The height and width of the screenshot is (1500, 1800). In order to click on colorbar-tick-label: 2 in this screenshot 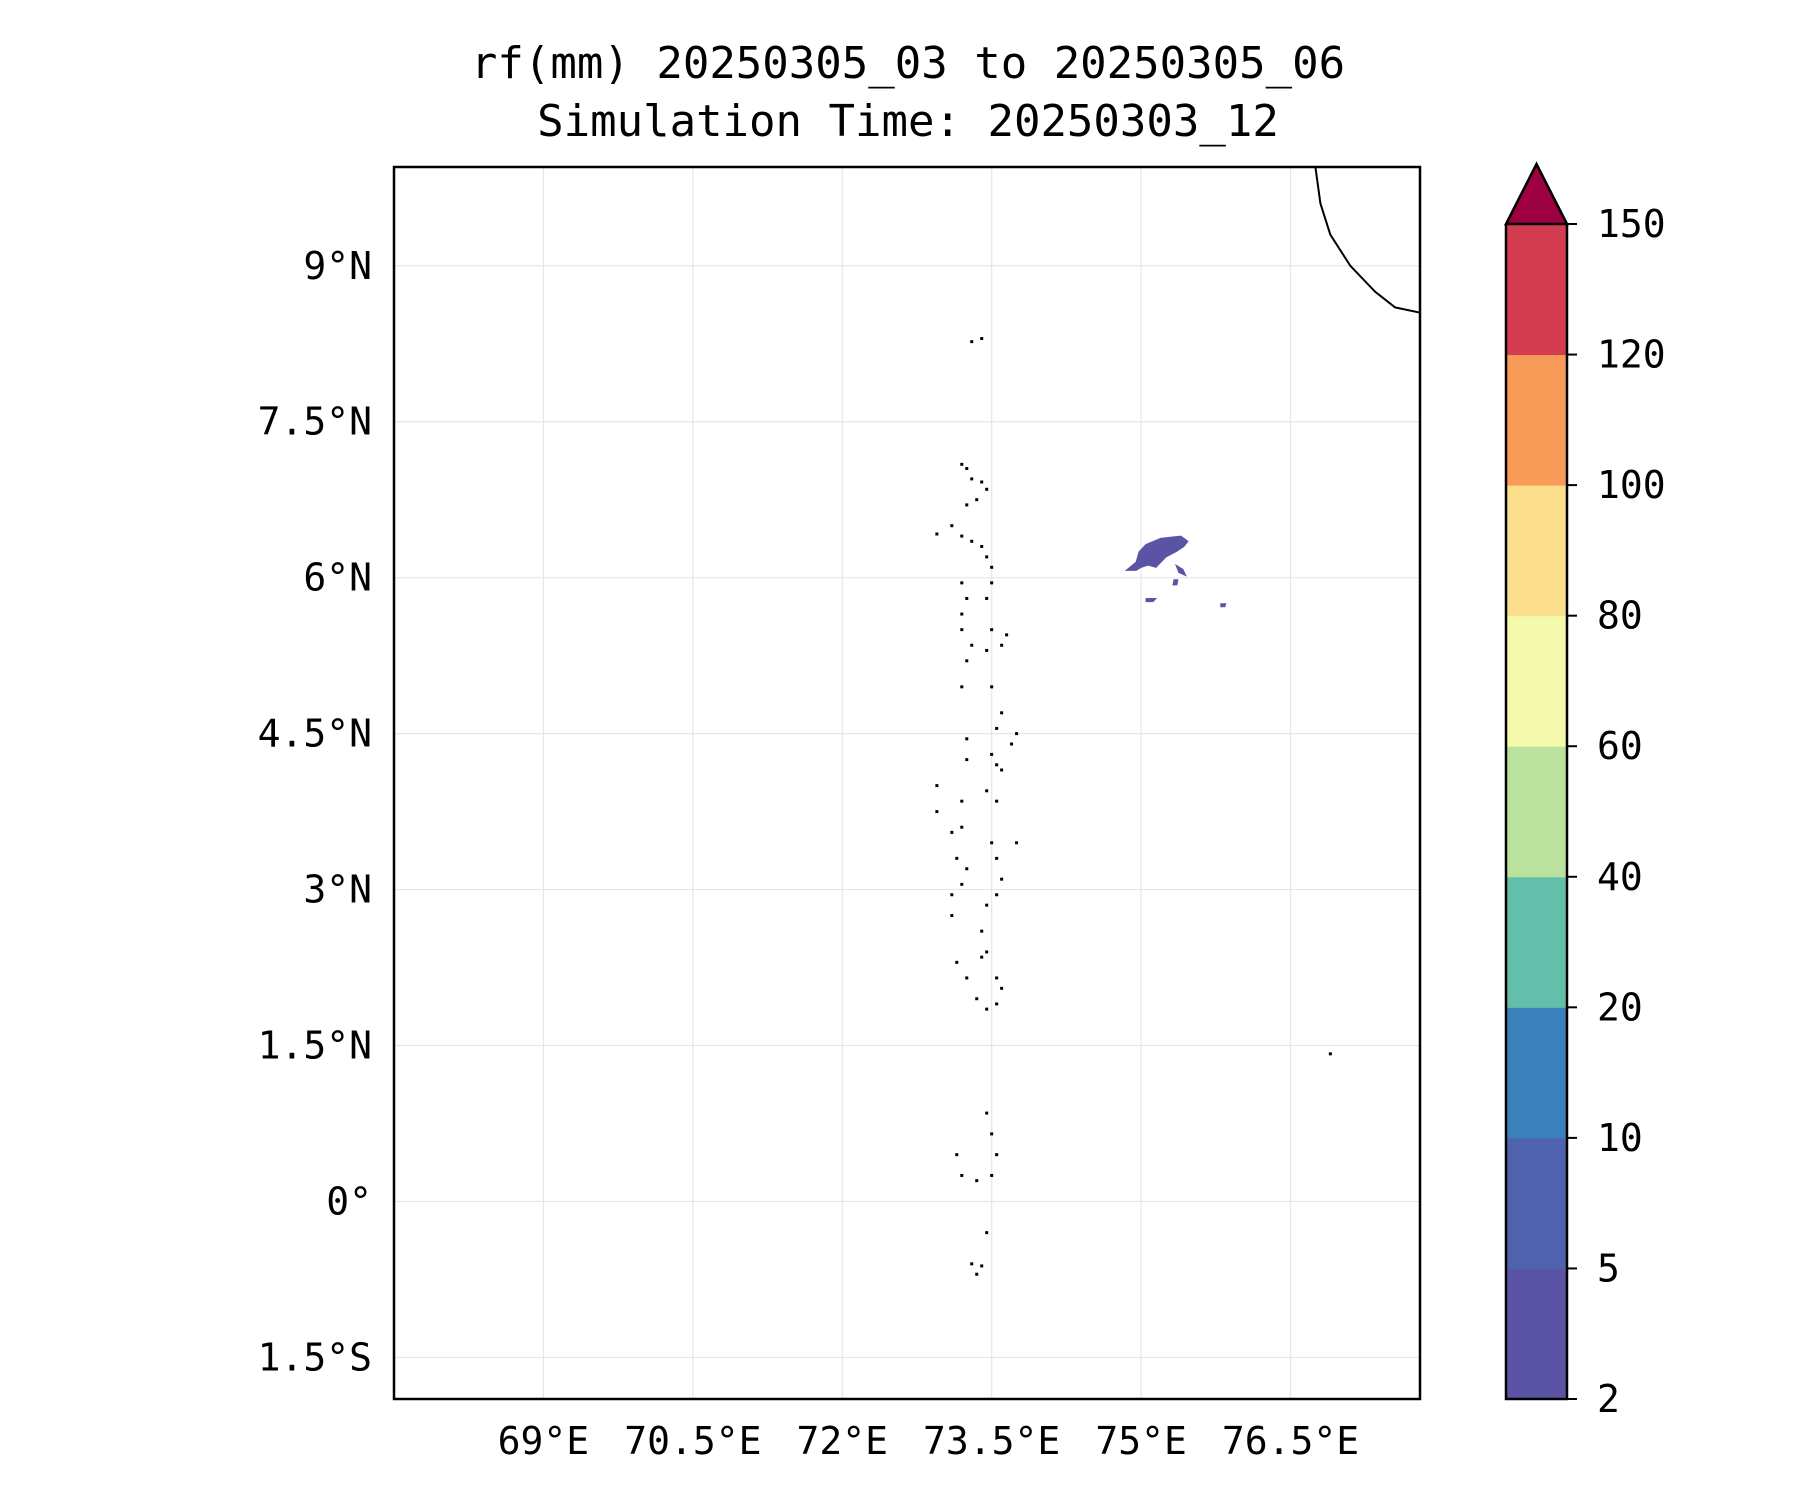, I will do `click(1608, 1399)`.